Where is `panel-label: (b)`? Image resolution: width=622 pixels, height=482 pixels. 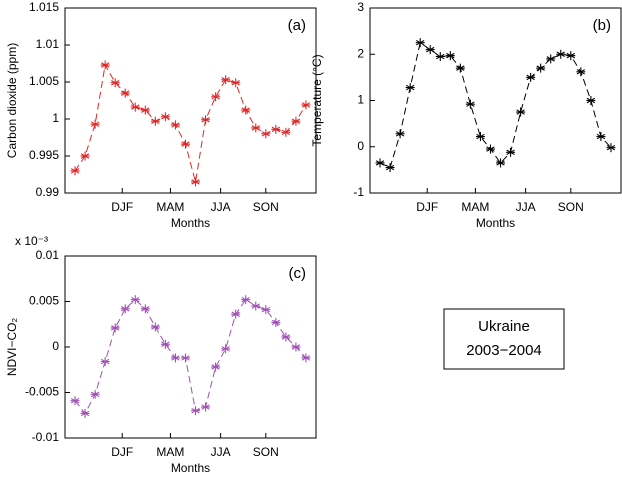 panel-label: (b) is located at coordinates (602, 25).